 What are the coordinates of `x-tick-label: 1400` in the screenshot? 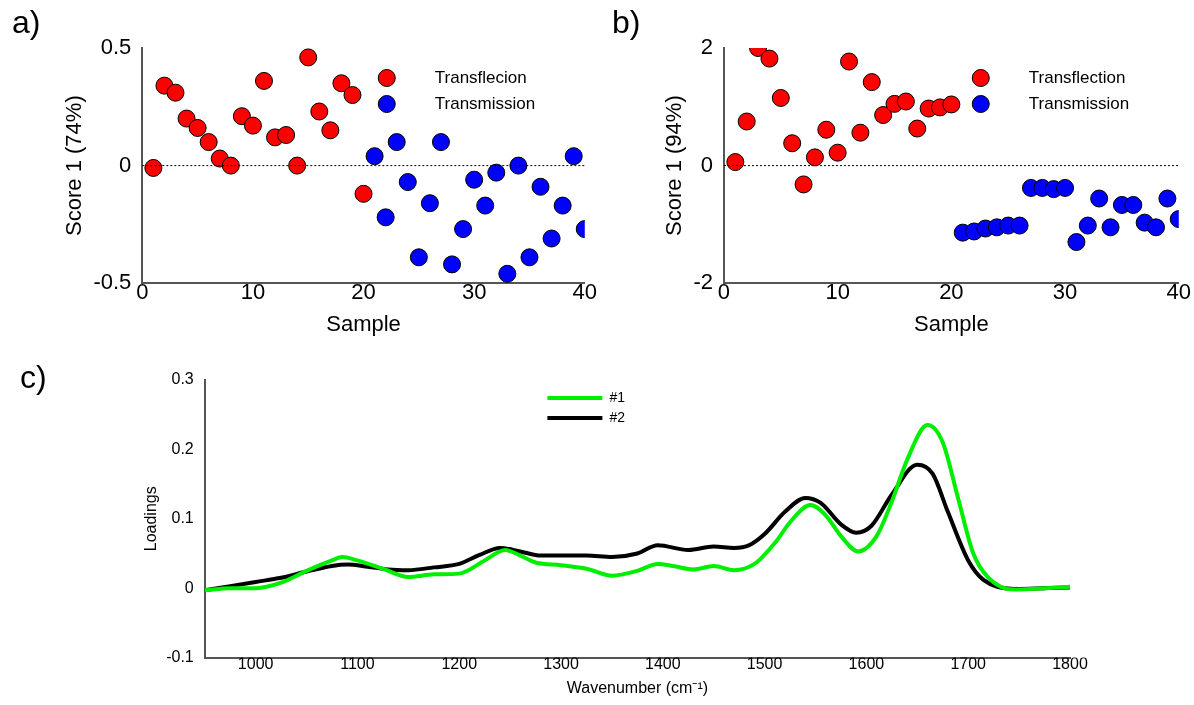 It's located at (663, 663).